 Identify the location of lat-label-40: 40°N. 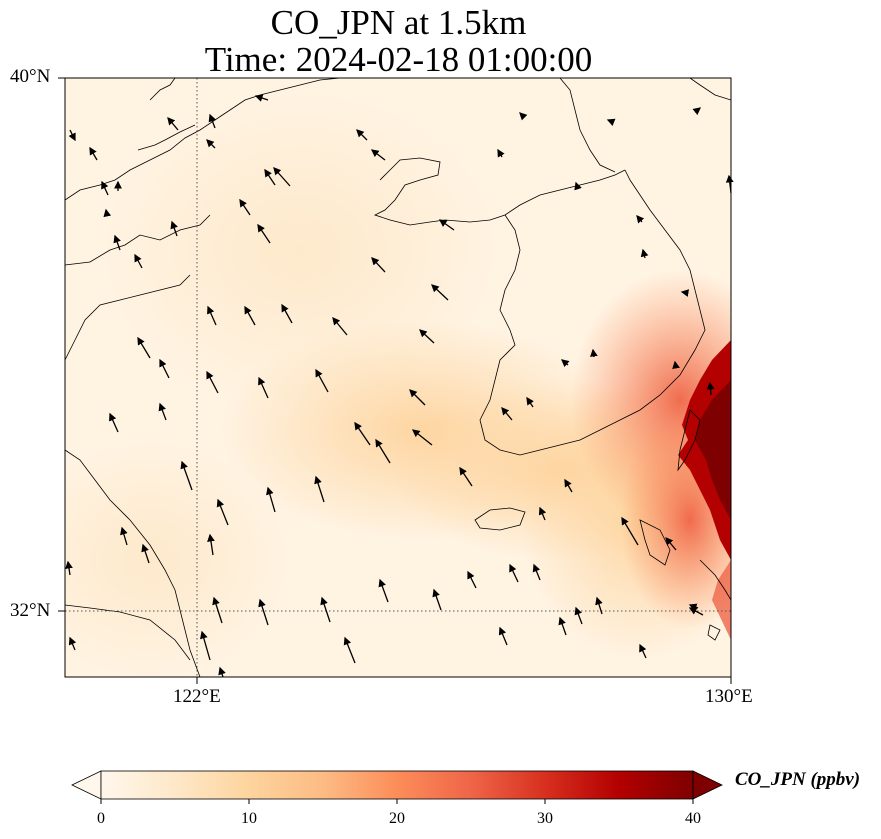
(30, 76).